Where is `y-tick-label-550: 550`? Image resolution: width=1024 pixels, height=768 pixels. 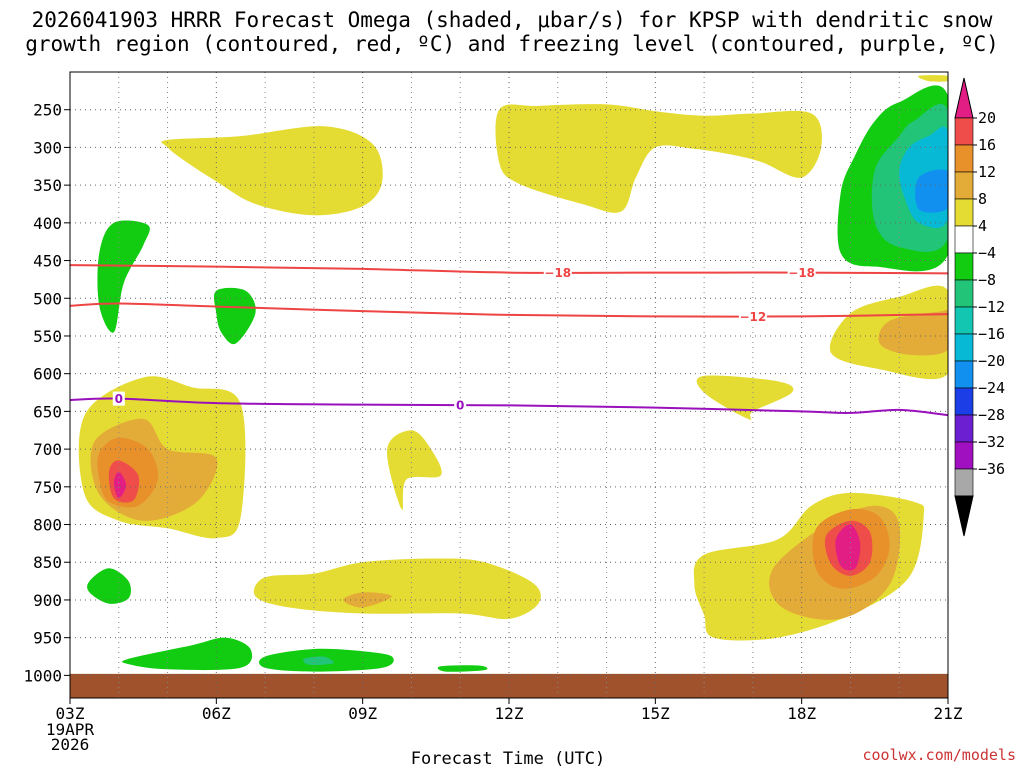
y-tick-label-550: 550 is located at coordinates (47, 336).